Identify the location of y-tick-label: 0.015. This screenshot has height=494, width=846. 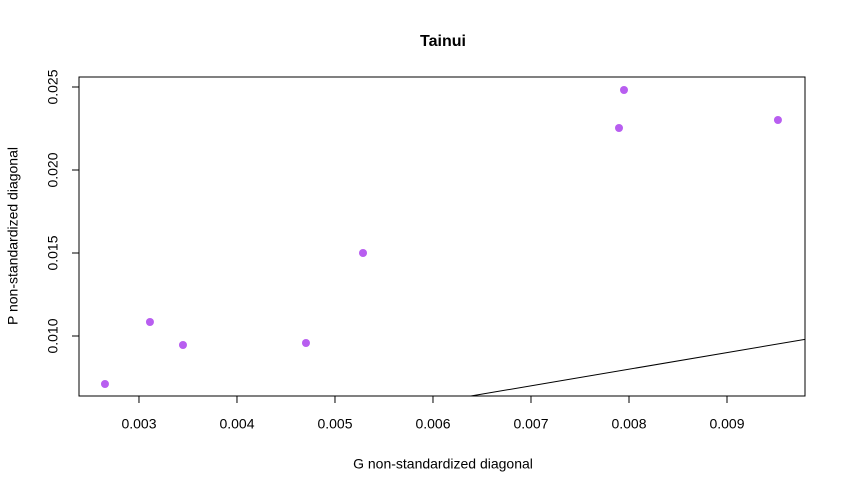
(53, 252).